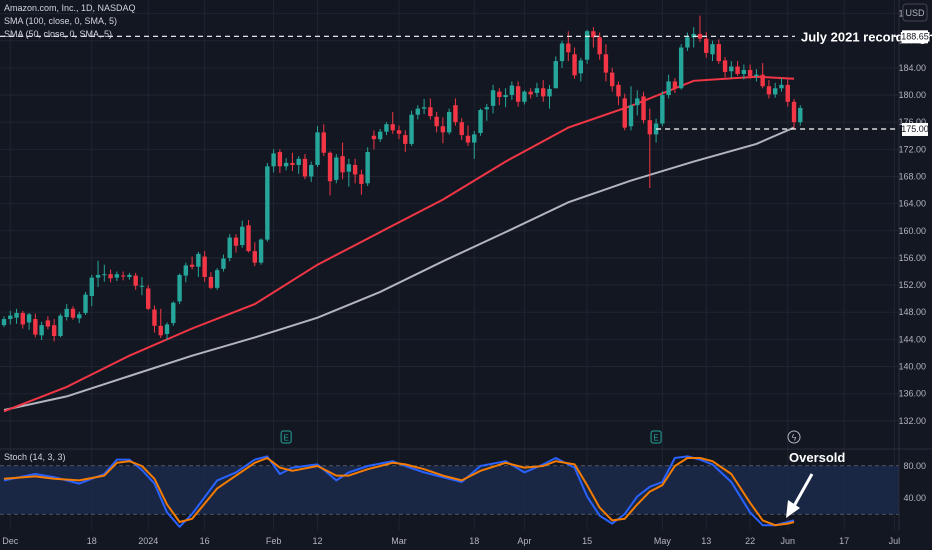 The width and height of the screenshot is (932, 550). What do you see at coordinates (787, 541) in the screenshot?
I see `x-tick-label: Jun` at bounding box center [787, 541].